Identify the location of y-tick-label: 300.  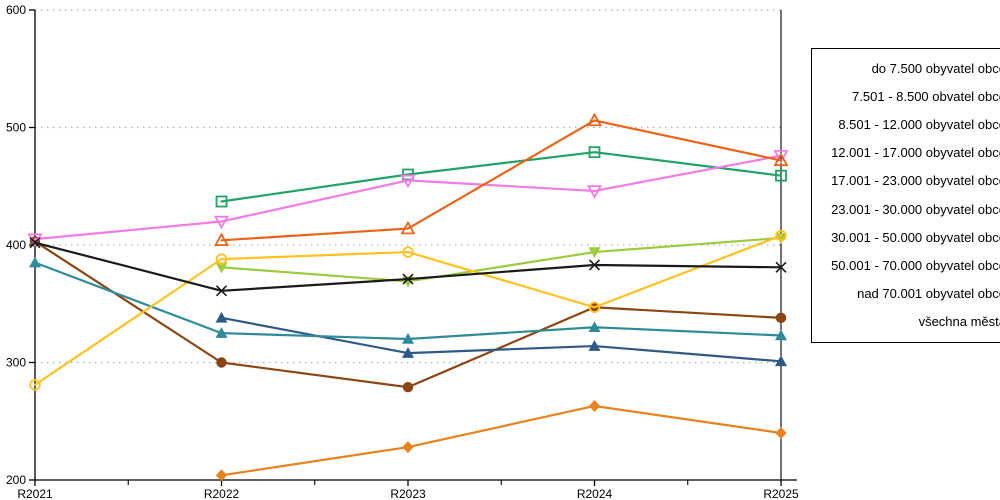
(16, 363).